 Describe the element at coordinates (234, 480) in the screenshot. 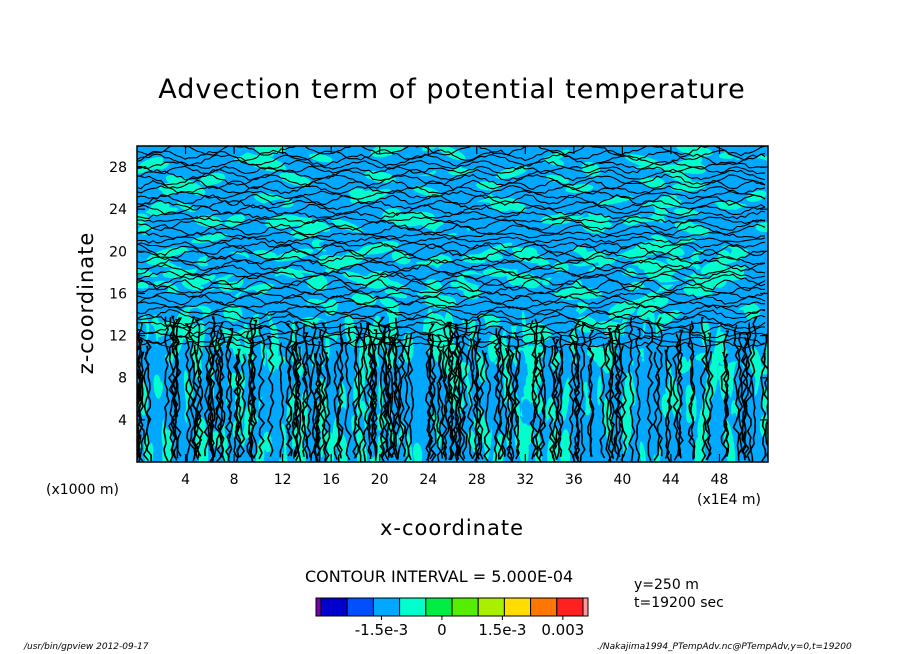

I see `x-tick-label: 8` at that location.